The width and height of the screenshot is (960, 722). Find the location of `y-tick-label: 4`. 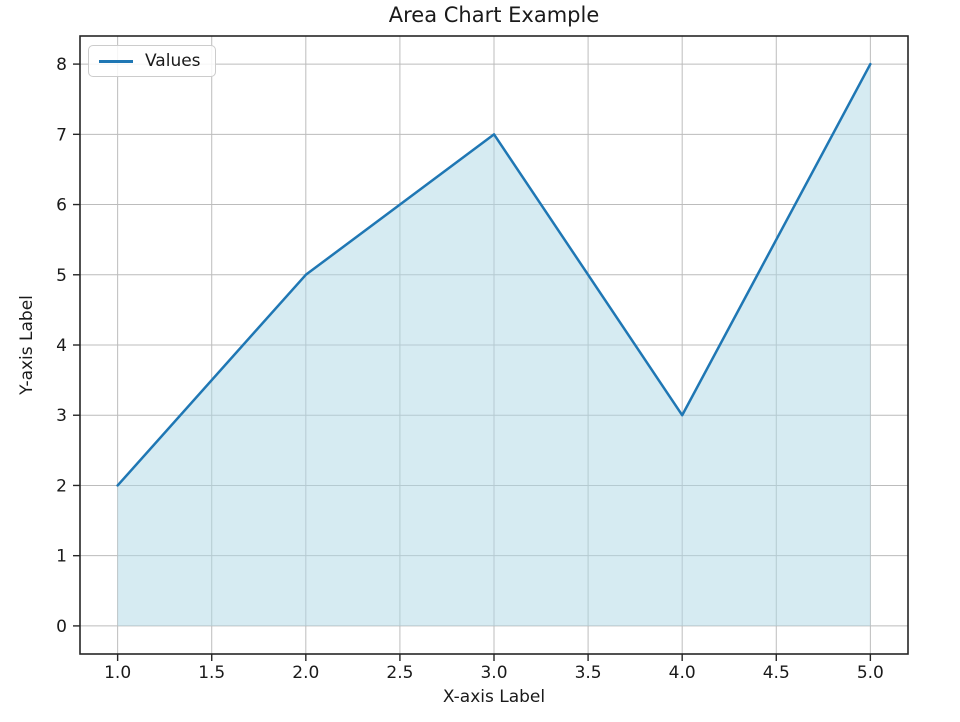

y-tick-label: 4 is located at coordinates (61, 346).